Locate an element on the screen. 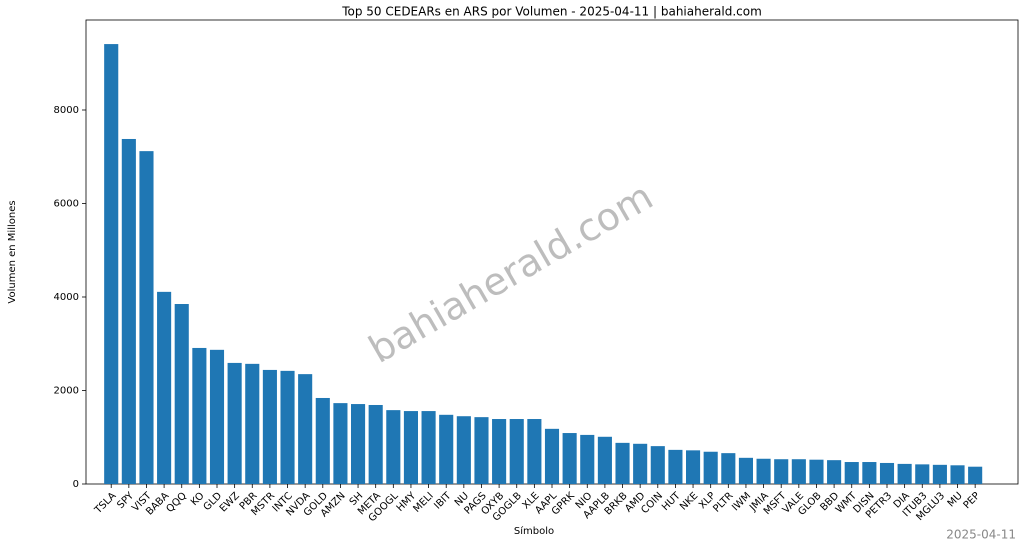 The width and height of the screenshot is (1024, 548). y-axis-label: Volumen en Millones is located at coordinates (12, 251).